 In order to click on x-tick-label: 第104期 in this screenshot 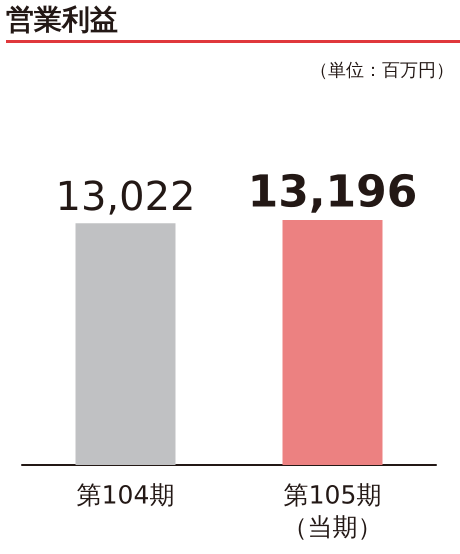, I will do `click(125, 495)`.